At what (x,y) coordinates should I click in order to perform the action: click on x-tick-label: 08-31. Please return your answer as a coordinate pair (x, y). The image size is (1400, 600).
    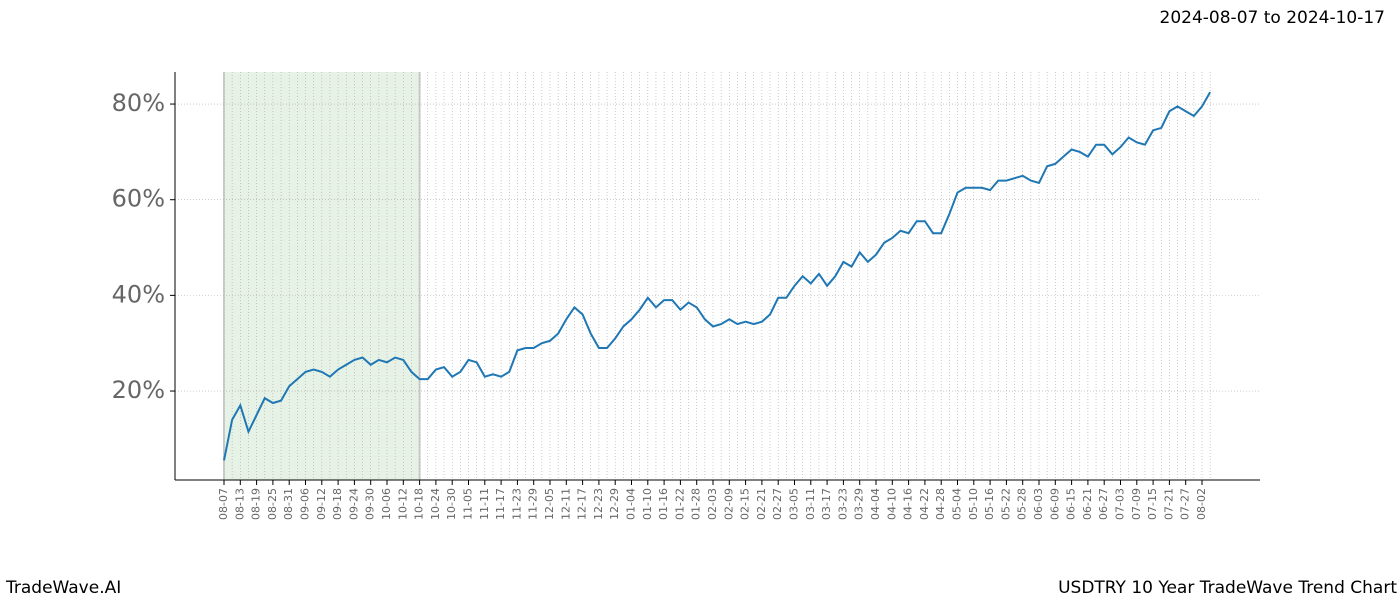
    Looking at the image, I should click on (288, 504).